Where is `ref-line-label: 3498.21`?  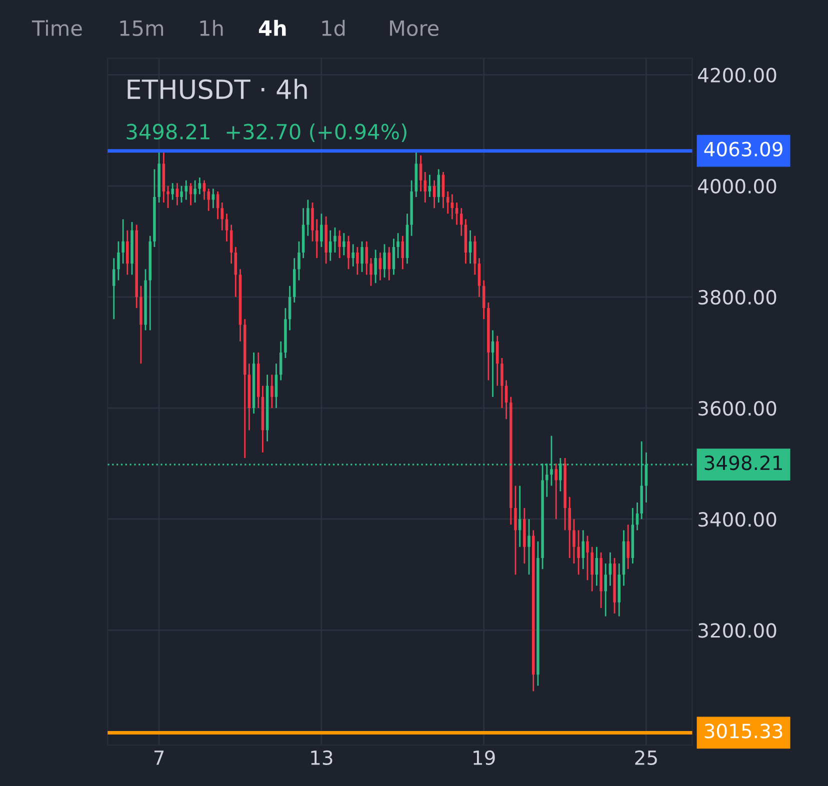 ref-line-label: 3498.21 is located at coordinates (743, 462).